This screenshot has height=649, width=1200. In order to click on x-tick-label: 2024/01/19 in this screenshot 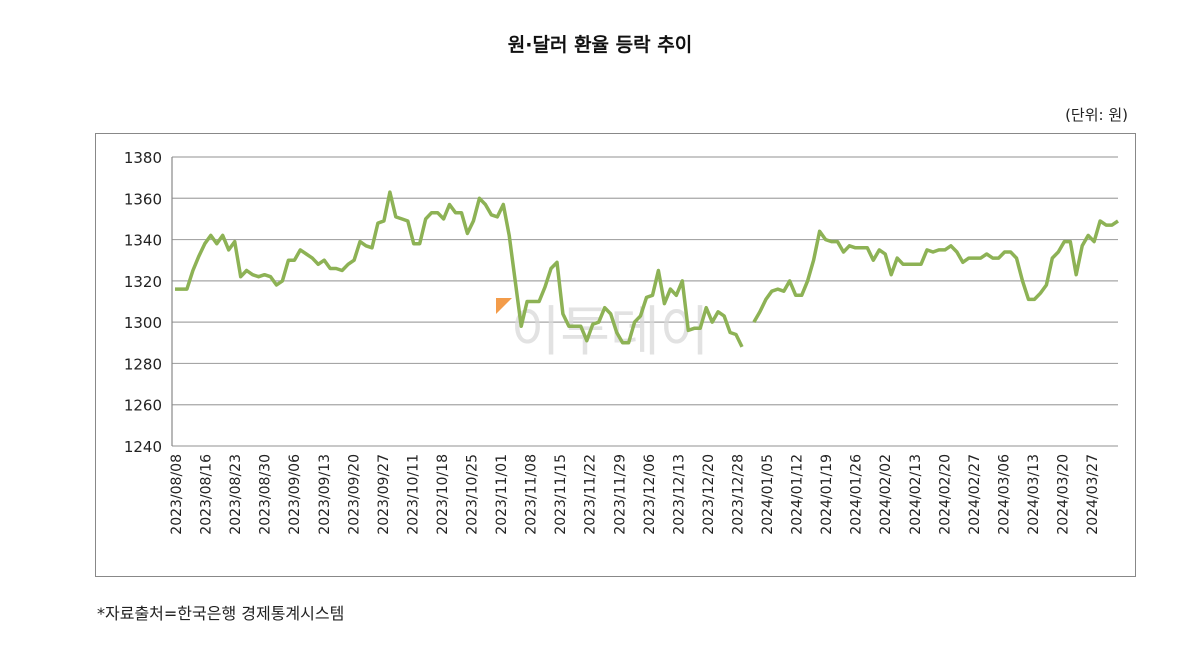, I will do `click(827, 494)`.